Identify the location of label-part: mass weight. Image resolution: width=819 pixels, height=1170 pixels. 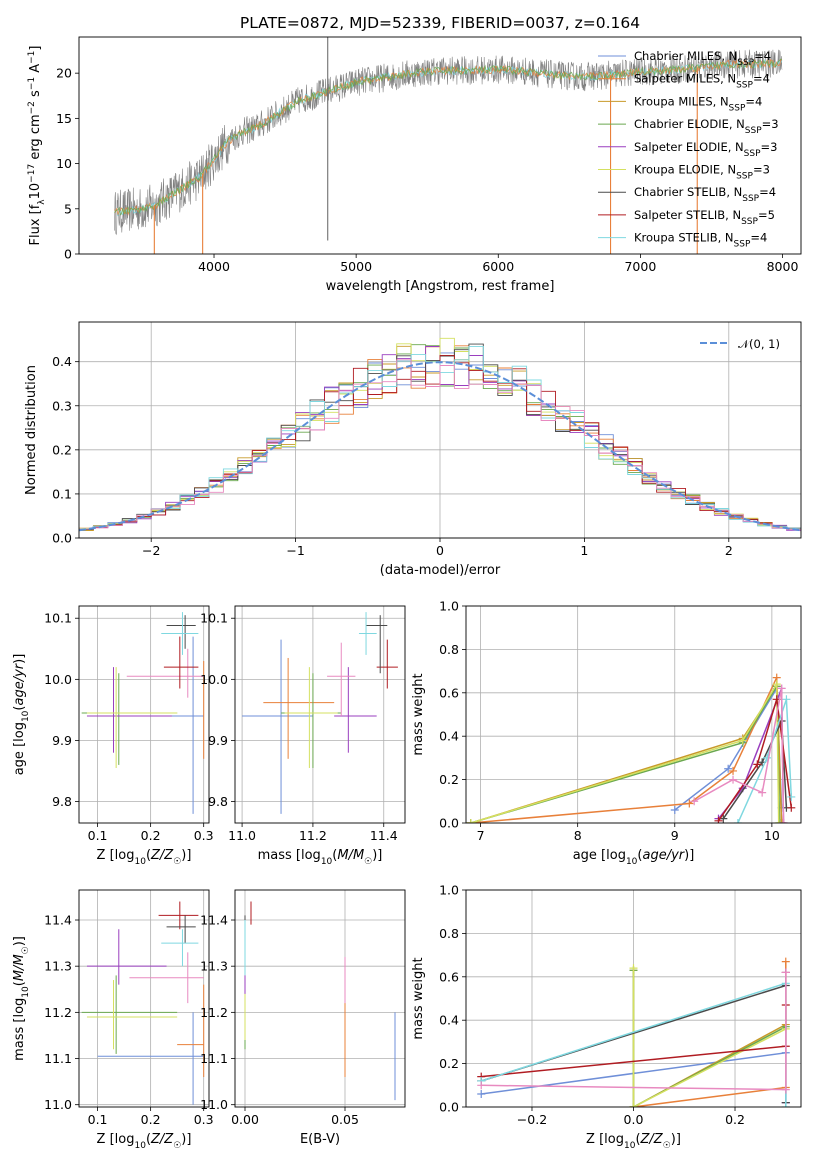
(418, 714).